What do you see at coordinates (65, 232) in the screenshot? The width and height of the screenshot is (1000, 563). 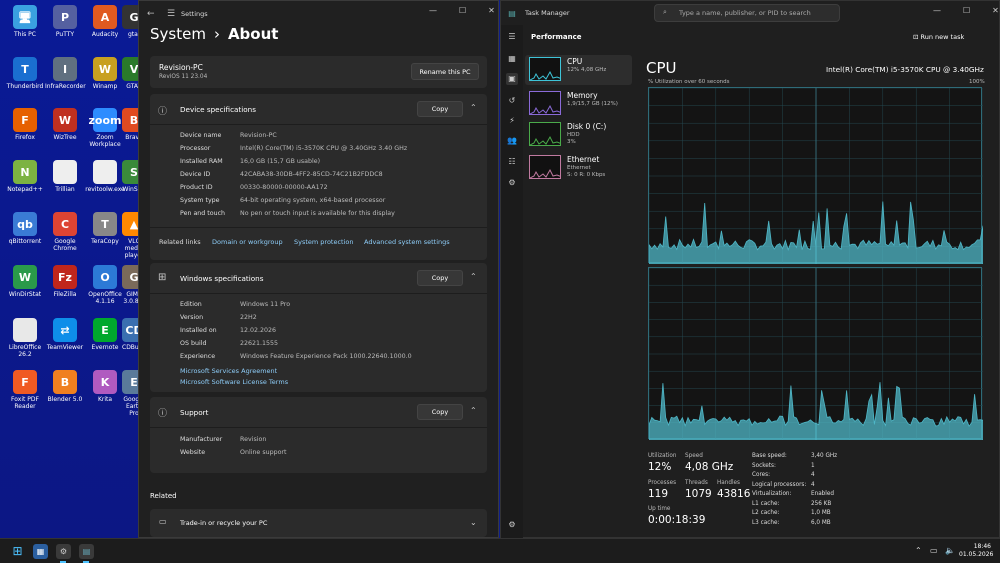 I see `desktop-icon: C Google Chrome` at bounding box center [65, 232].